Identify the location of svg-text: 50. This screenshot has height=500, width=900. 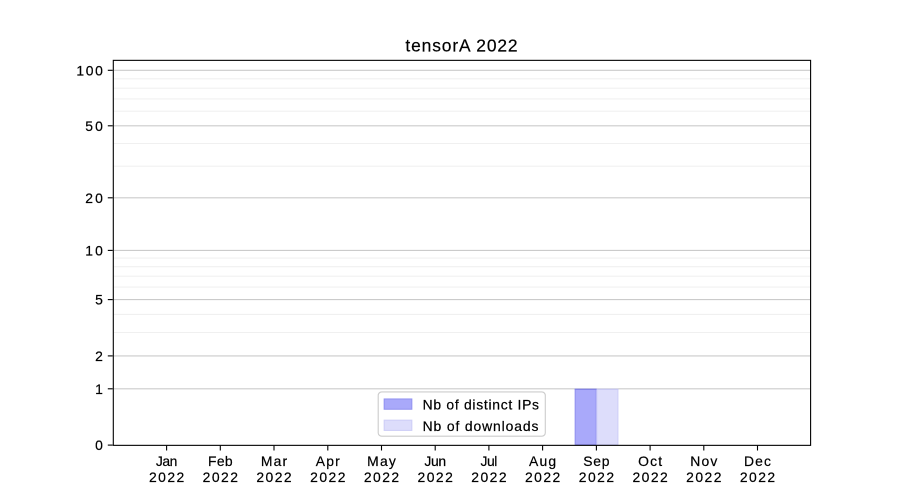
(94, 126).